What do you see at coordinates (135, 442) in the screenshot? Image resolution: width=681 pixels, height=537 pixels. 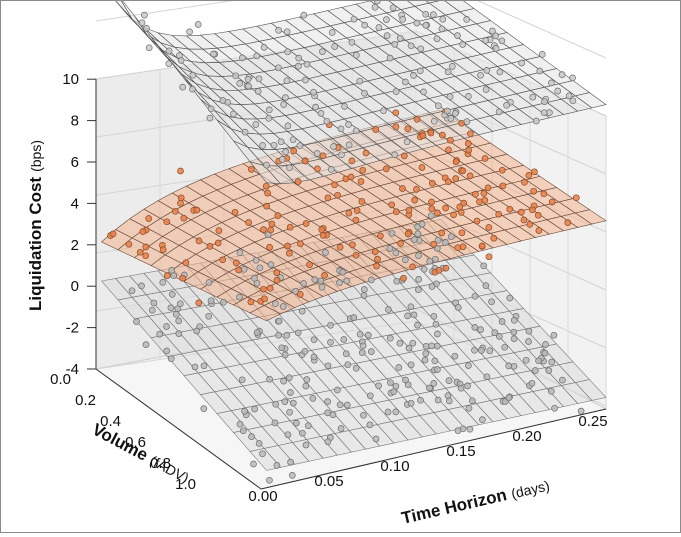 I see `y-tick-label: 0.6` at bounding box center [135, 442].